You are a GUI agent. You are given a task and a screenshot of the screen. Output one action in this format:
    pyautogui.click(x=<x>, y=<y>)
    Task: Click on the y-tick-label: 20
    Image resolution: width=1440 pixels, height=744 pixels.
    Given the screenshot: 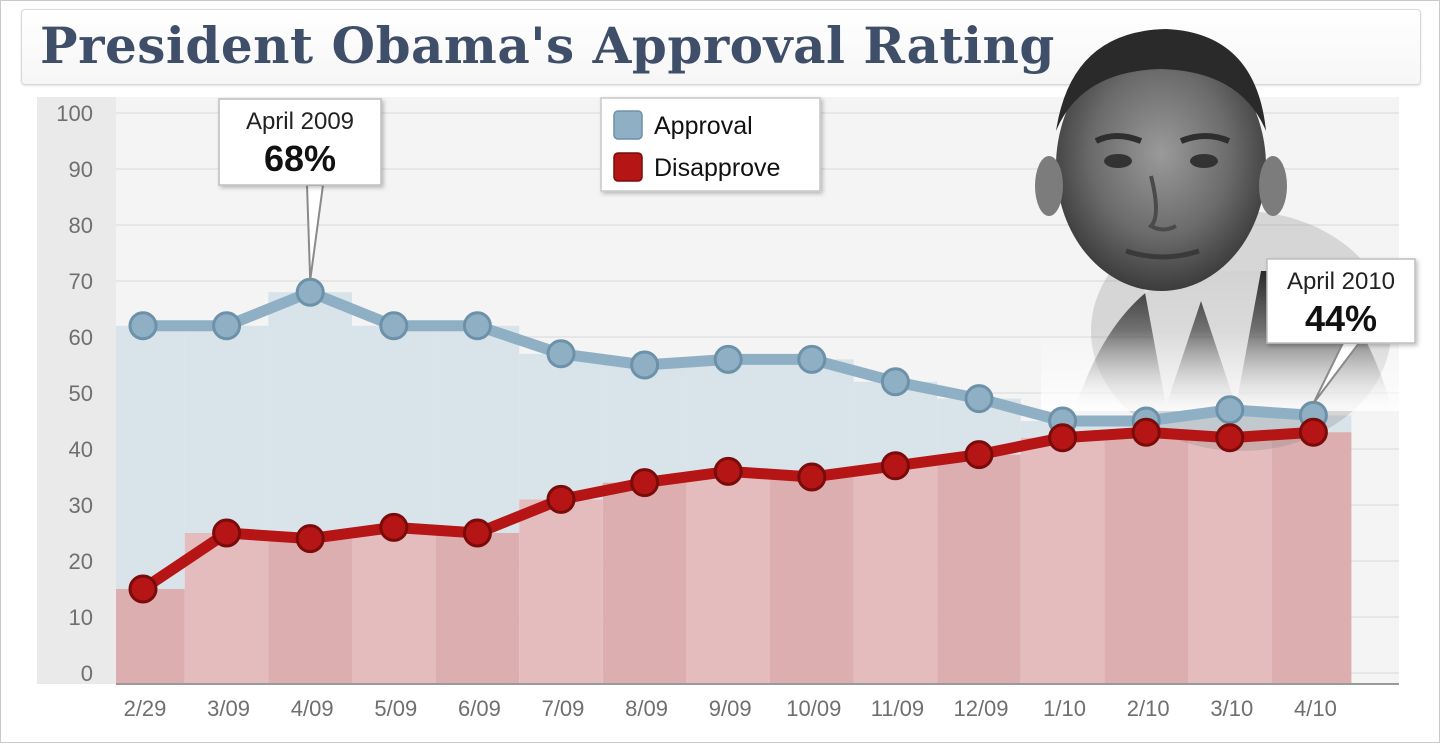 What is the action you would take?
    pyautogui.click(x=81, y=561)
    